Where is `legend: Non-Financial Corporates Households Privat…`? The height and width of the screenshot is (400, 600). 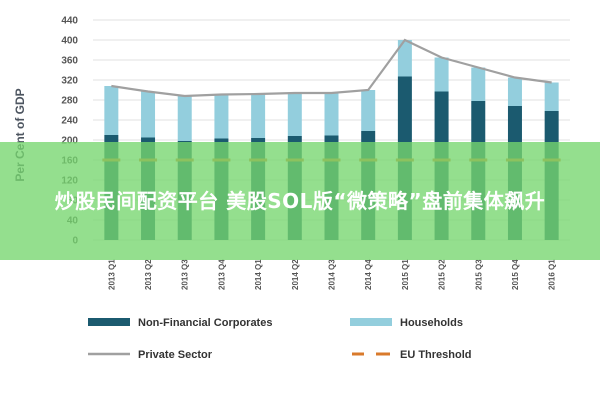
legend: Non-Financial Corporates Households Privat… is located at coordinates (280, 339).